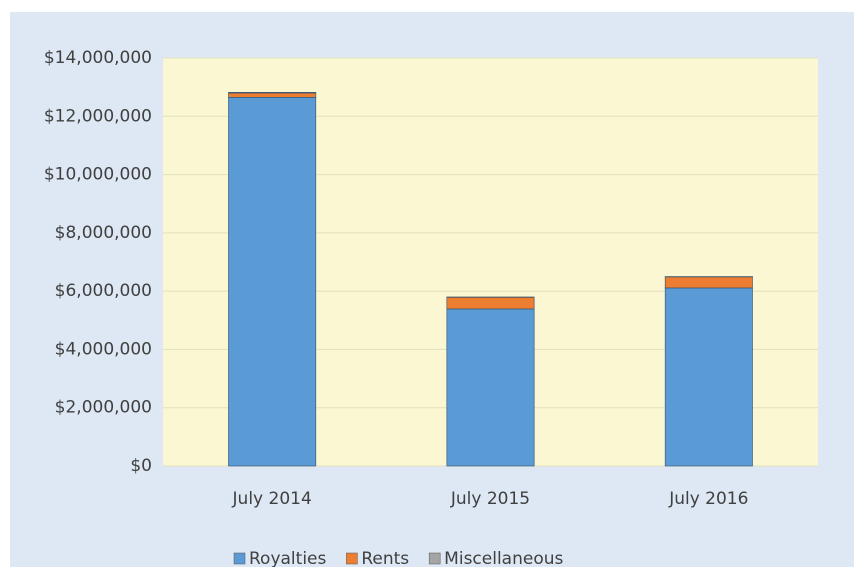 This screenshot has height=567, width=854. Describe the element at coordinates (503, 558) in the screenshot. I see `legend-label: Miscellaneous` at that location.